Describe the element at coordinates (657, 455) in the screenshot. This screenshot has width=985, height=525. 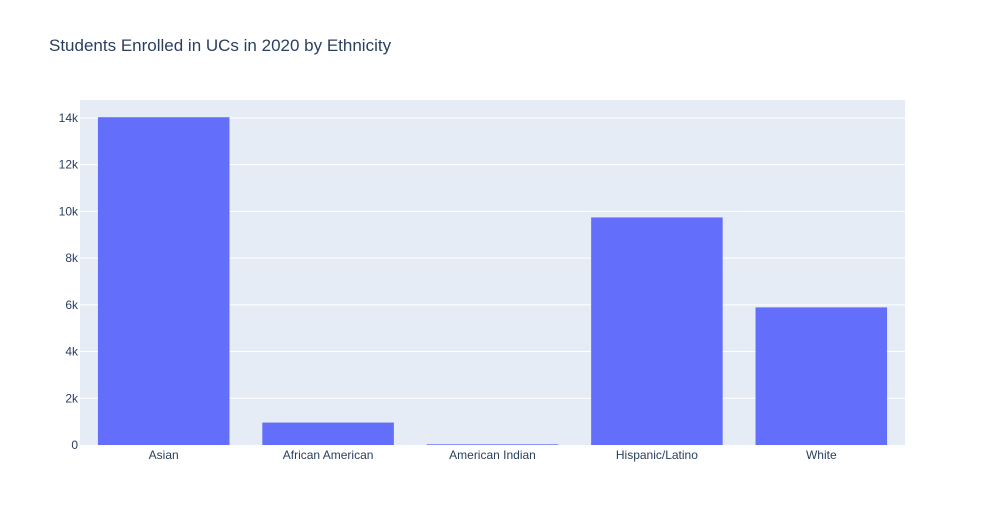
I see `x-tick-label: Hispanic/Latino` at that location.